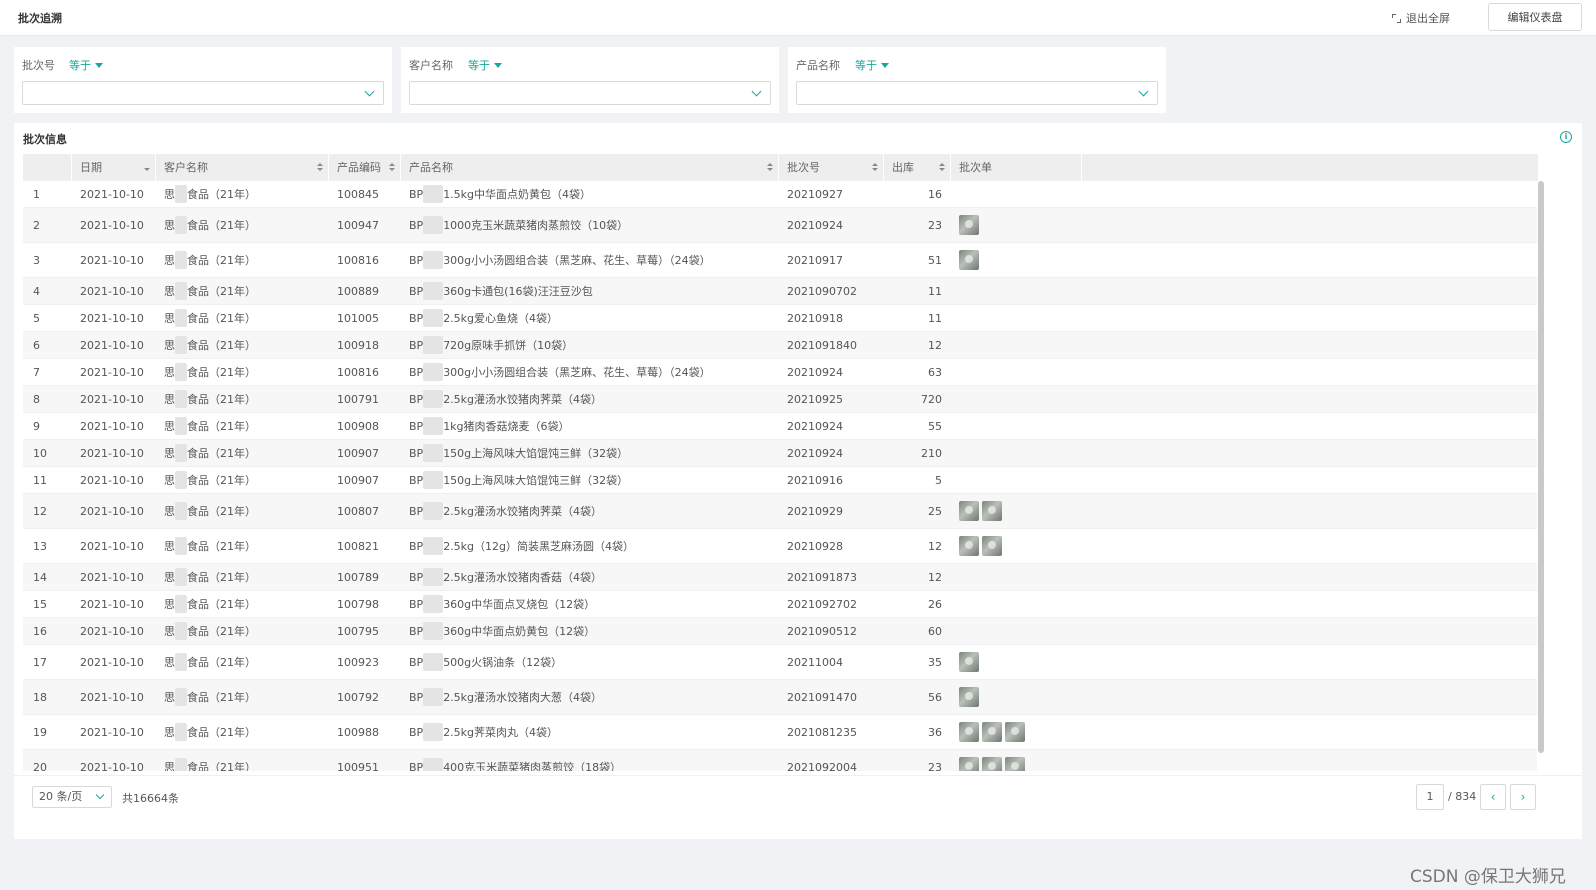  Describe the element at coordinates (913, 631) in the screenshot. I see `cell-outbound: 60` at that location.